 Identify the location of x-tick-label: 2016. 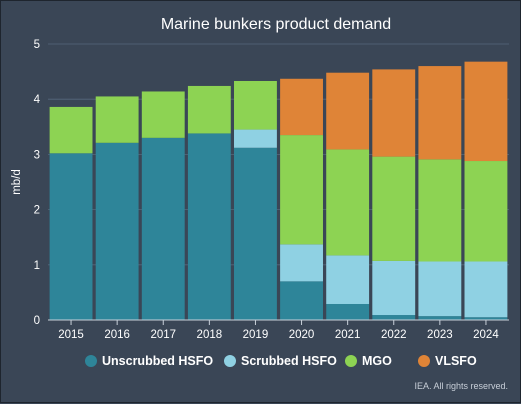
(117, 335).